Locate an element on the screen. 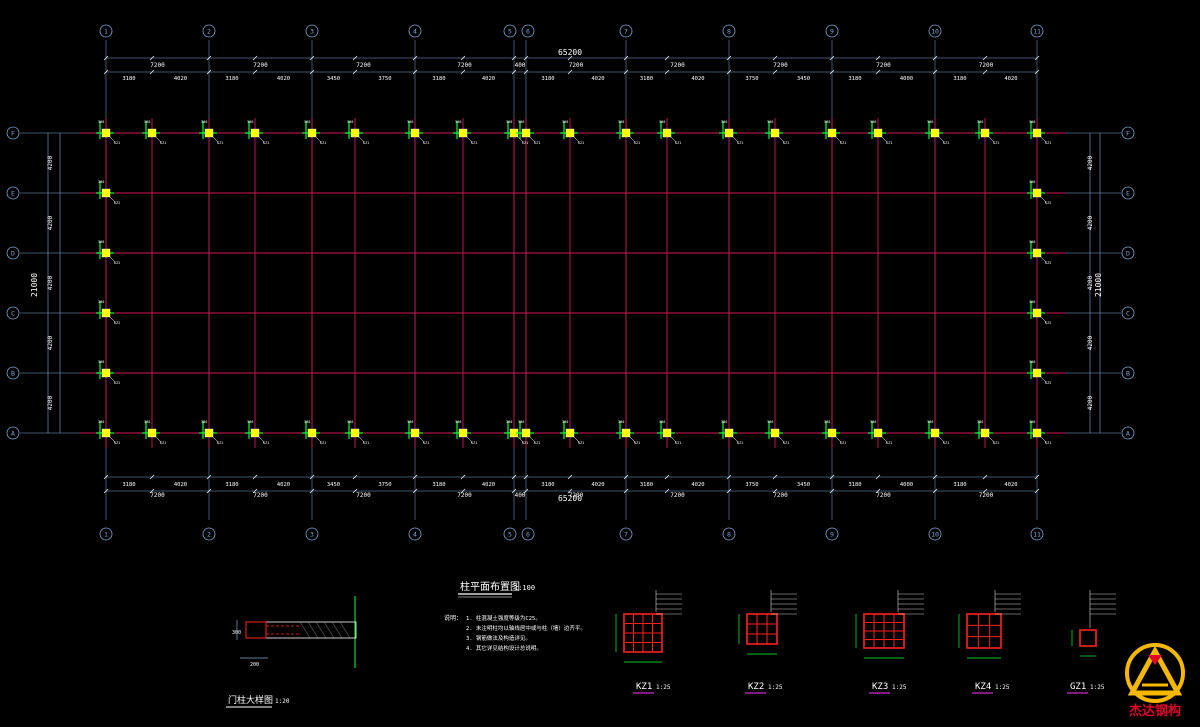 The height and width of the screenshot is (727, 1200). axis-number-bubble: 11 is located at coordinates (1037, 535).